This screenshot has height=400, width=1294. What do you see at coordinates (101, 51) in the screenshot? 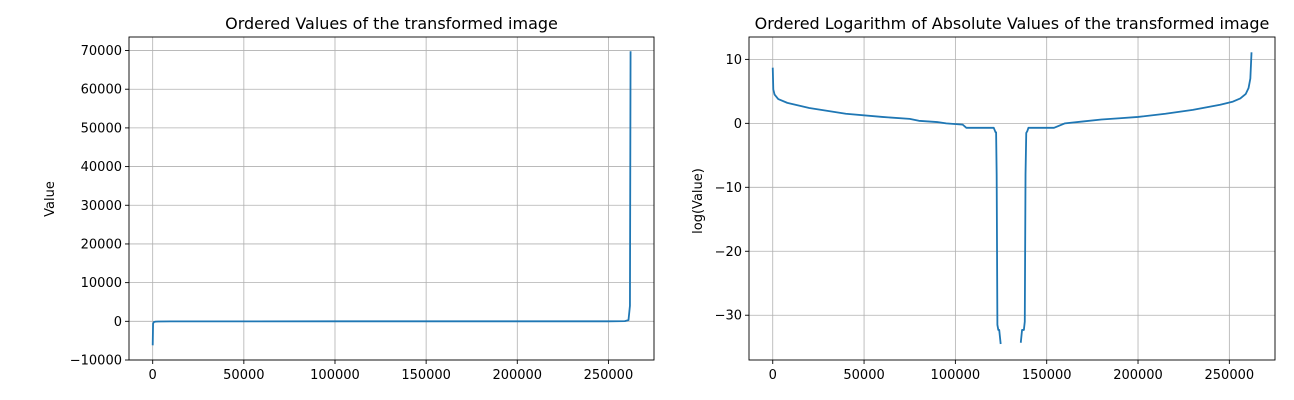
I see `y-tick-label: 70000` at bounding box center [101, 51].